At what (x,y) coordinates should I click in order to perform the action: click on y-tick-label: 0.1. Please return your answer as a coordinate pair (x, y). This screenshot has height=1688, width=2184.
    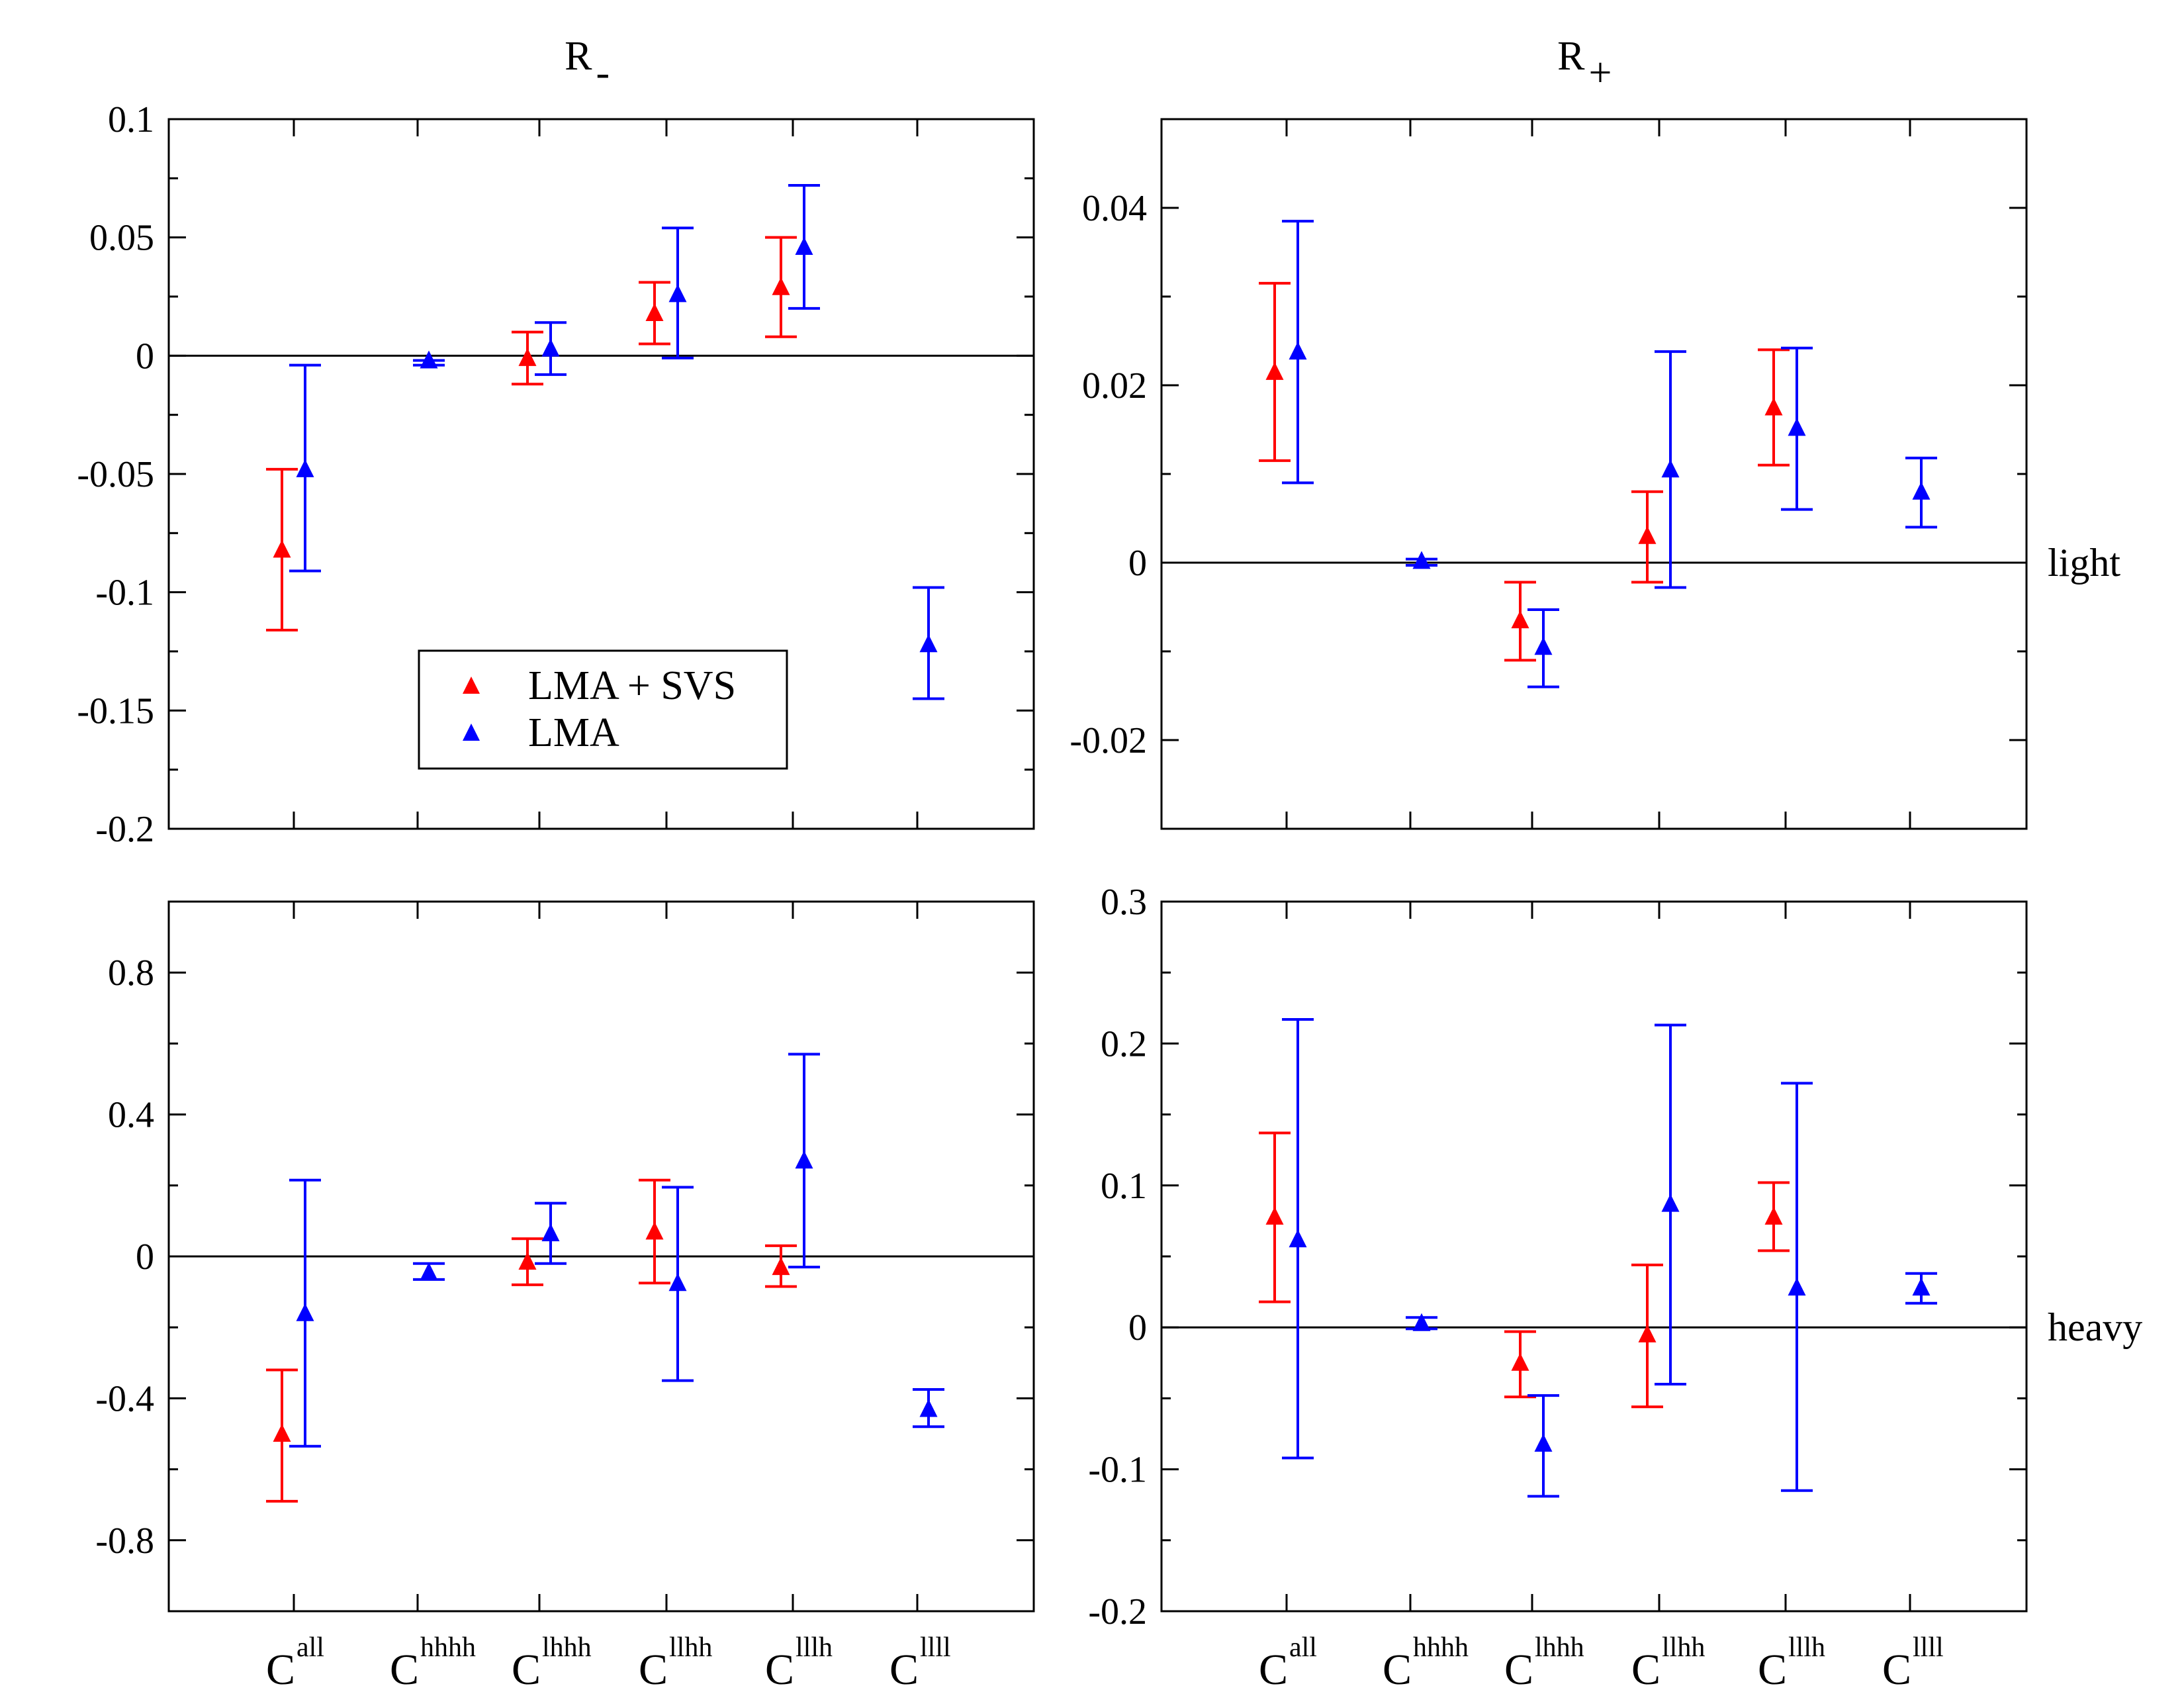
    Looking at the image, I should click on (131, 119).